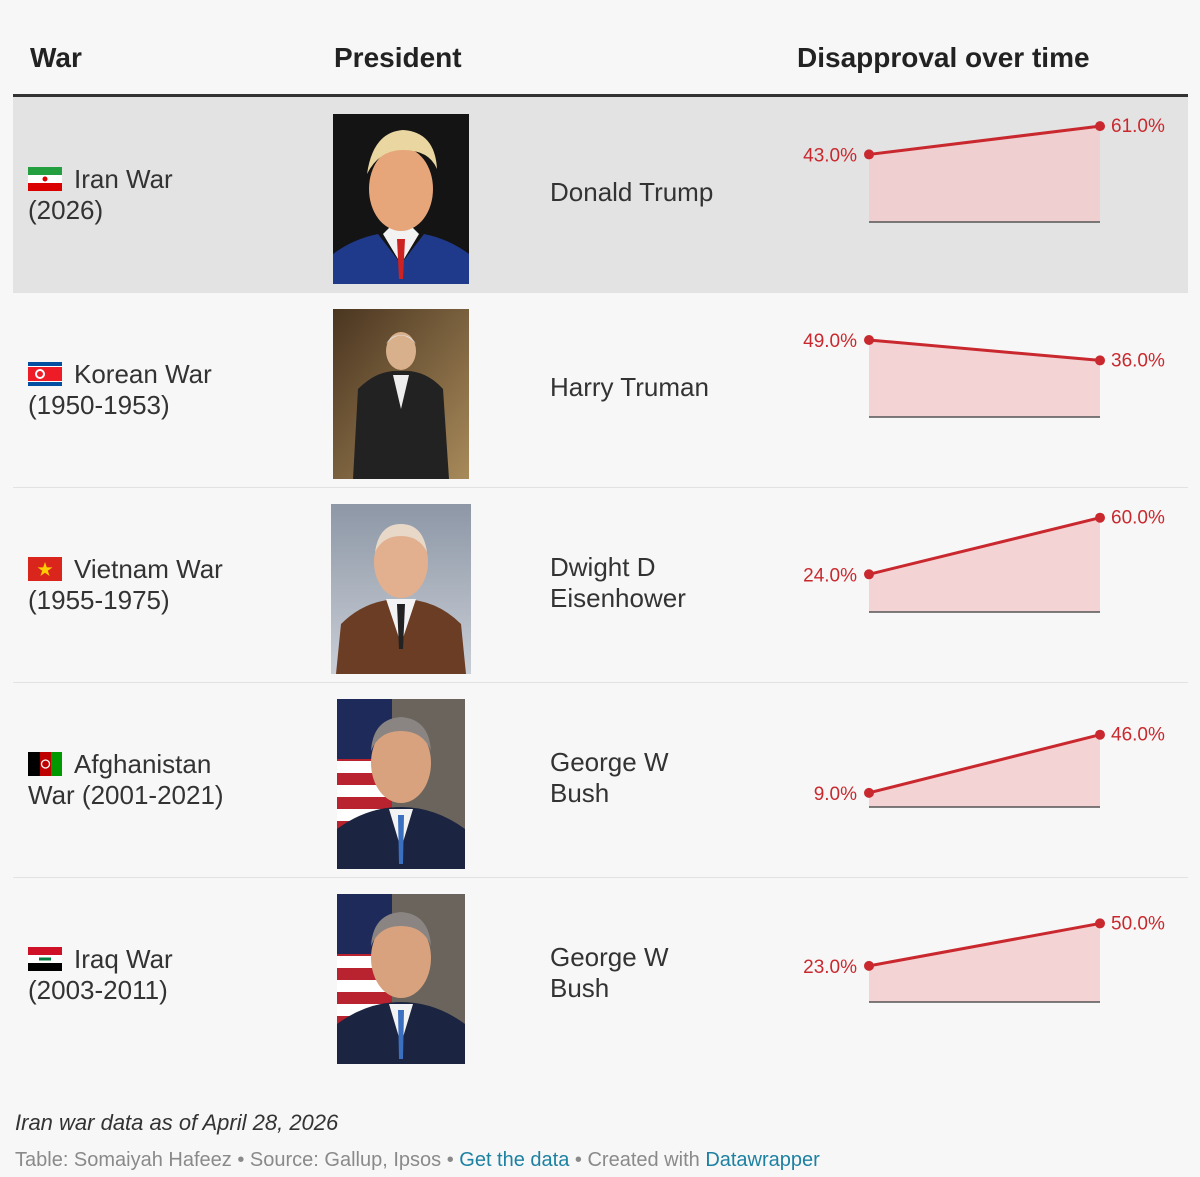 Image resolution: width=1200 pixels, height=1177 pixels. Describe the element at coordinates (830, 155) in the screenshot. I see `start-value-label: 43.0%` at that location.